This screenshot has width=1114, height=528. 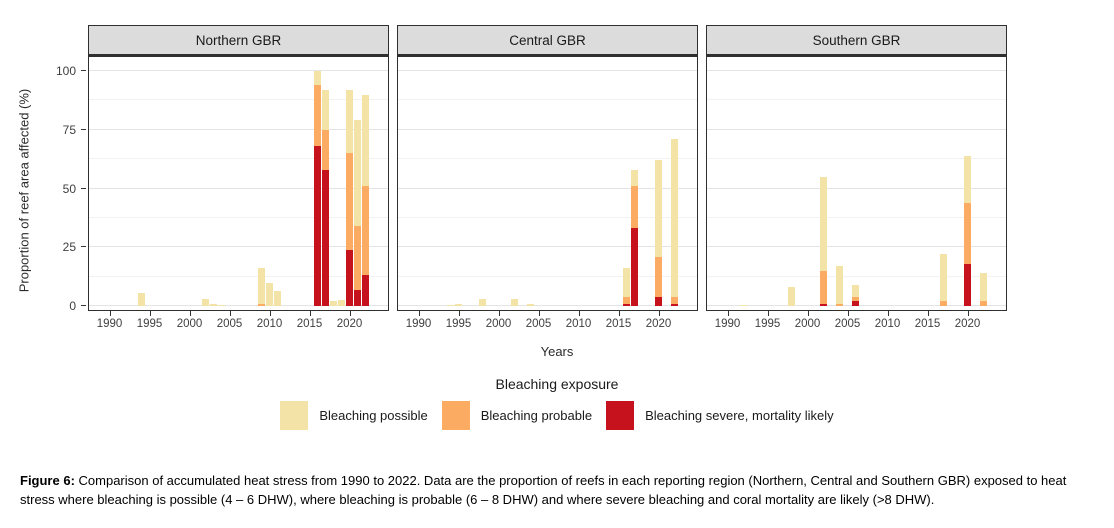 What do you see at coordinates (213, 304) in the screenshot?
I see `bar-segment-possible-2003` at bounding box center [213, 304].